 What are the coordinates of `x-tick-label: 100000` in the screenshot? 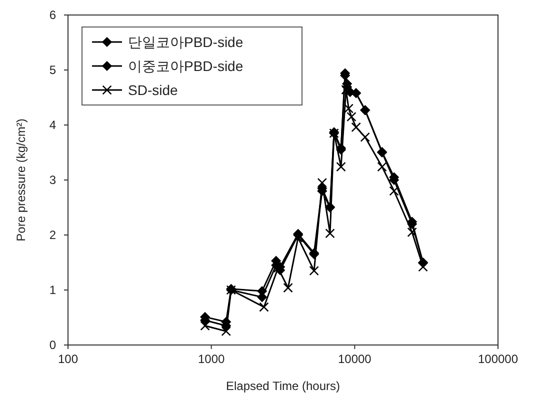 It's located at (498, 359).